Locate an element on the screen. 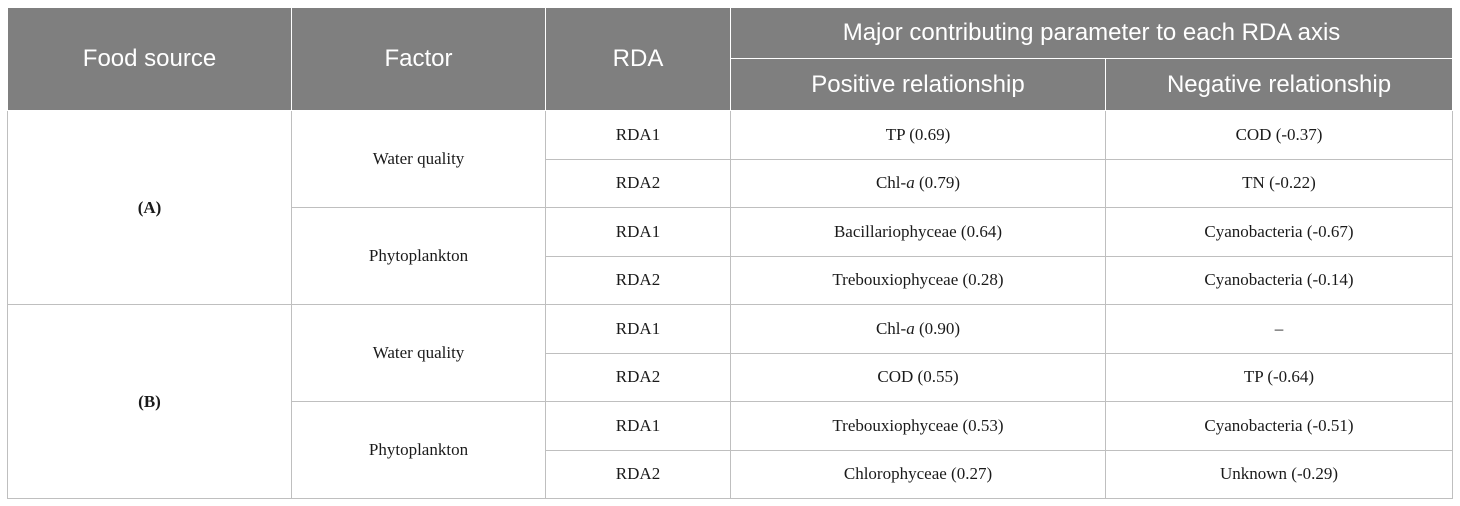  positive-cell: Chl-a (0.79) is located at coordinates (918, 183).